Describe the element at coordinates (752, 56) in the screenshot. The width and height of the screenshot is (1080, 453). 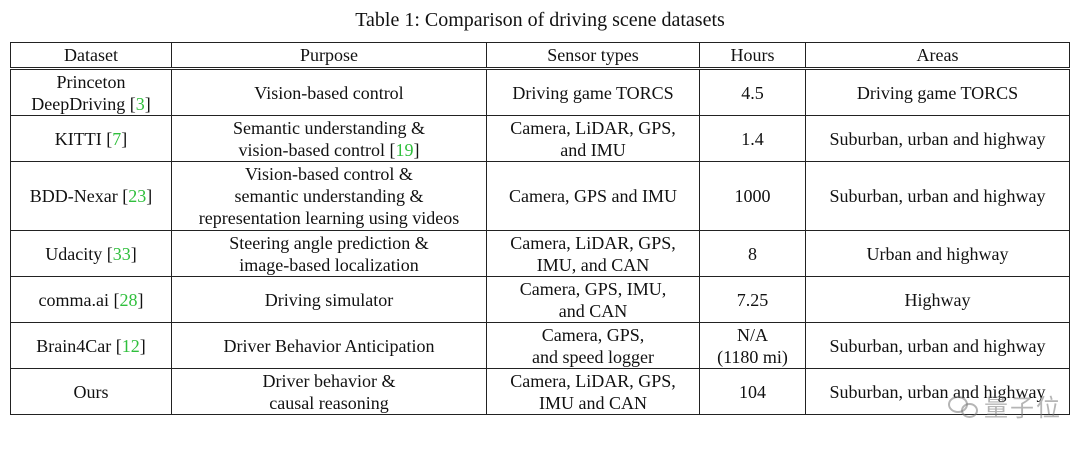
I see `header-hours: Hours` at that location.